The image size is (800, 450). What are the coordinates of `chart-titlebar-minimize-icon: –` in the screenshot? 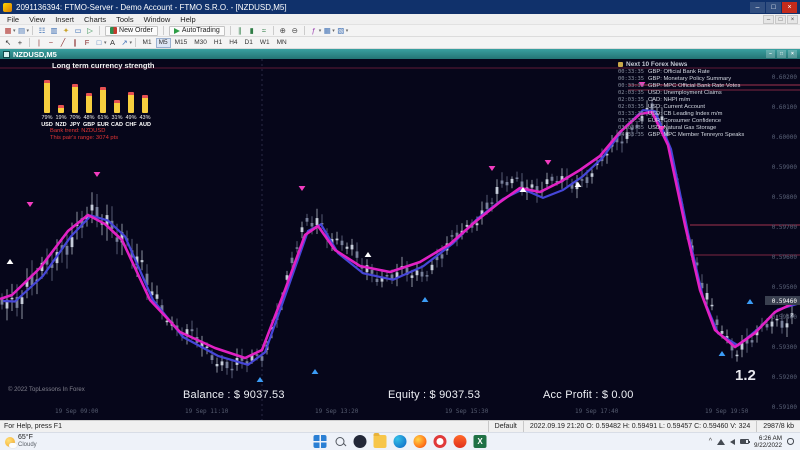 It's located at (770, 54).